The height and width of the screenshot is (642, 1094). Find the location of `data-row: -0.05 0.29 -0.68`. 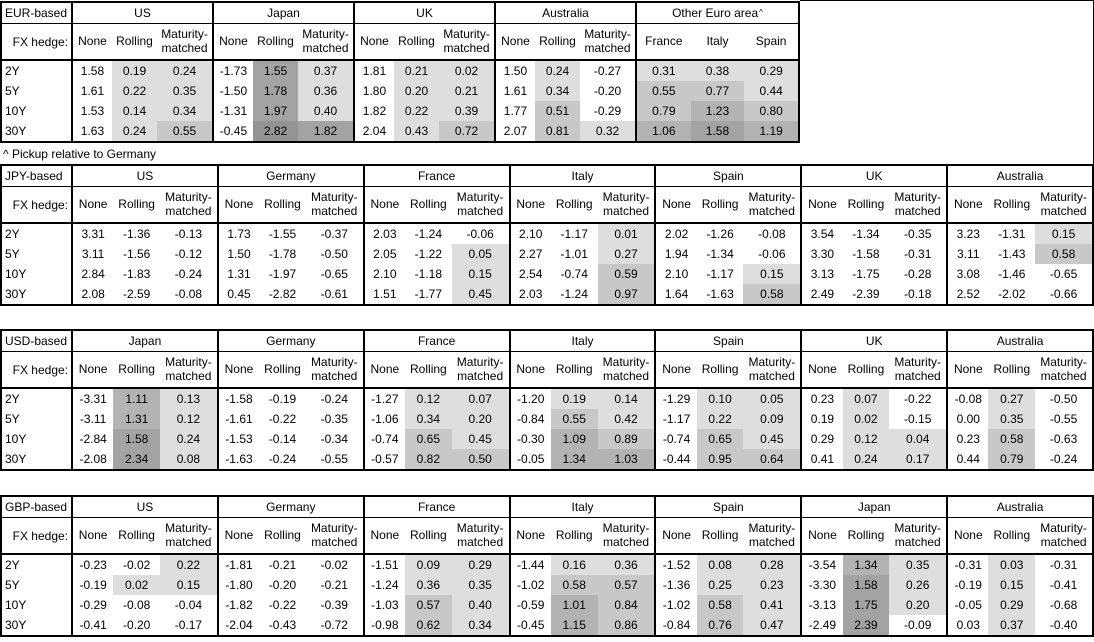

data-row: -0.05 0.29 -0.68 is located at coordinates (1020, 605).